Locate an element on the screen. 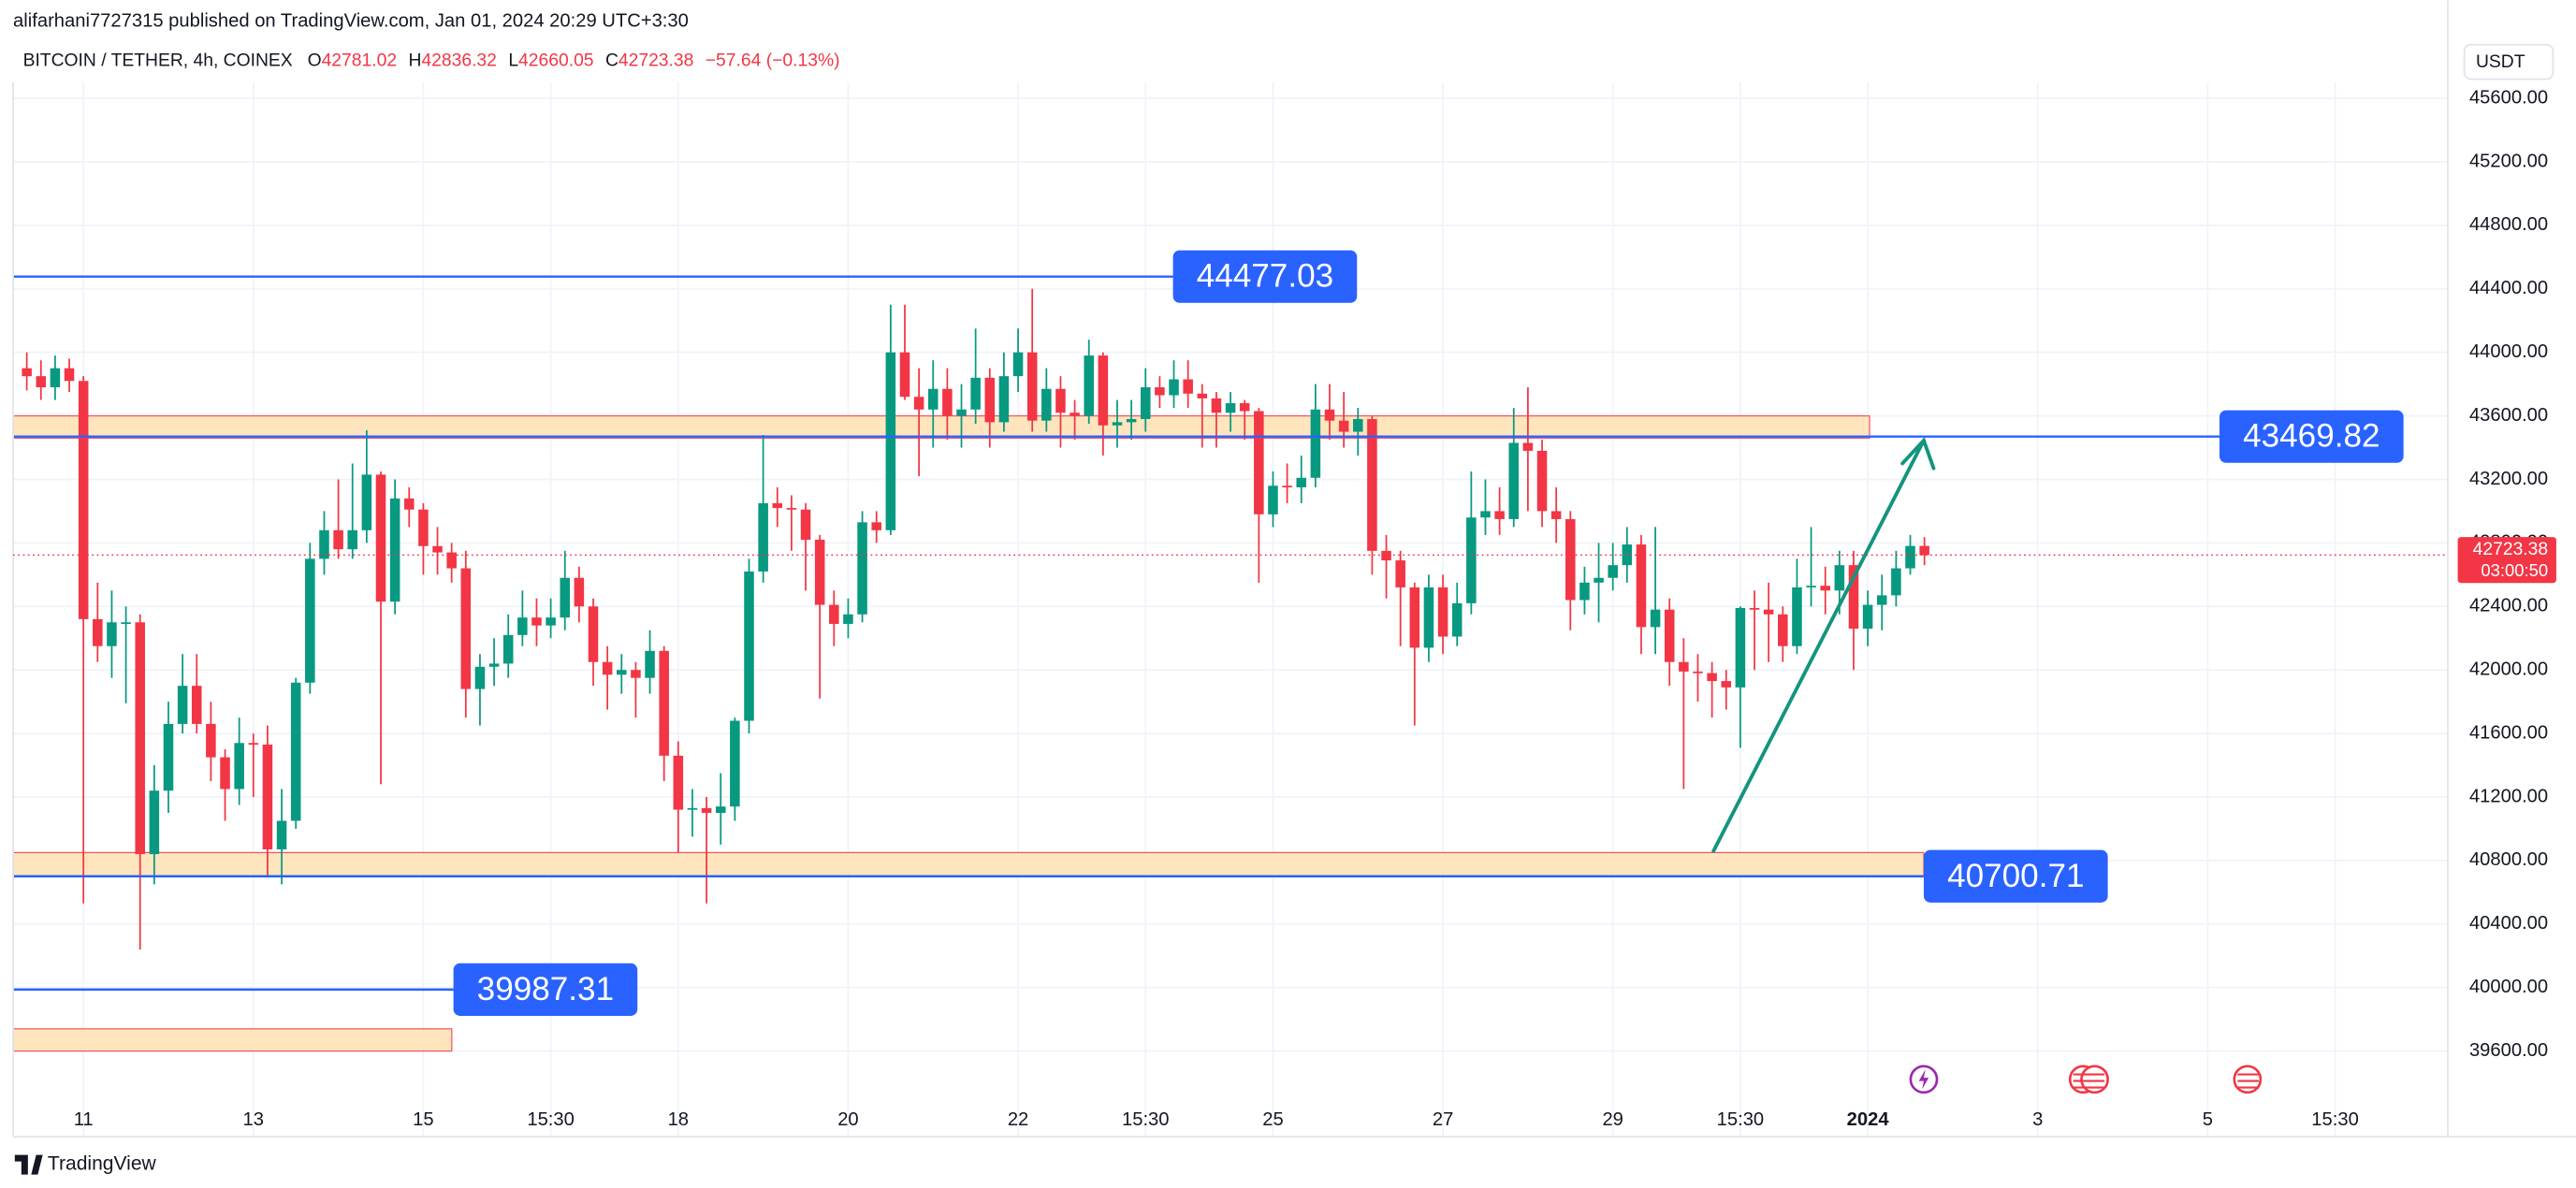 The height and width of the screenshot is (1188, 2576). currency-button: USDT is located at coordinates (2508, 61).